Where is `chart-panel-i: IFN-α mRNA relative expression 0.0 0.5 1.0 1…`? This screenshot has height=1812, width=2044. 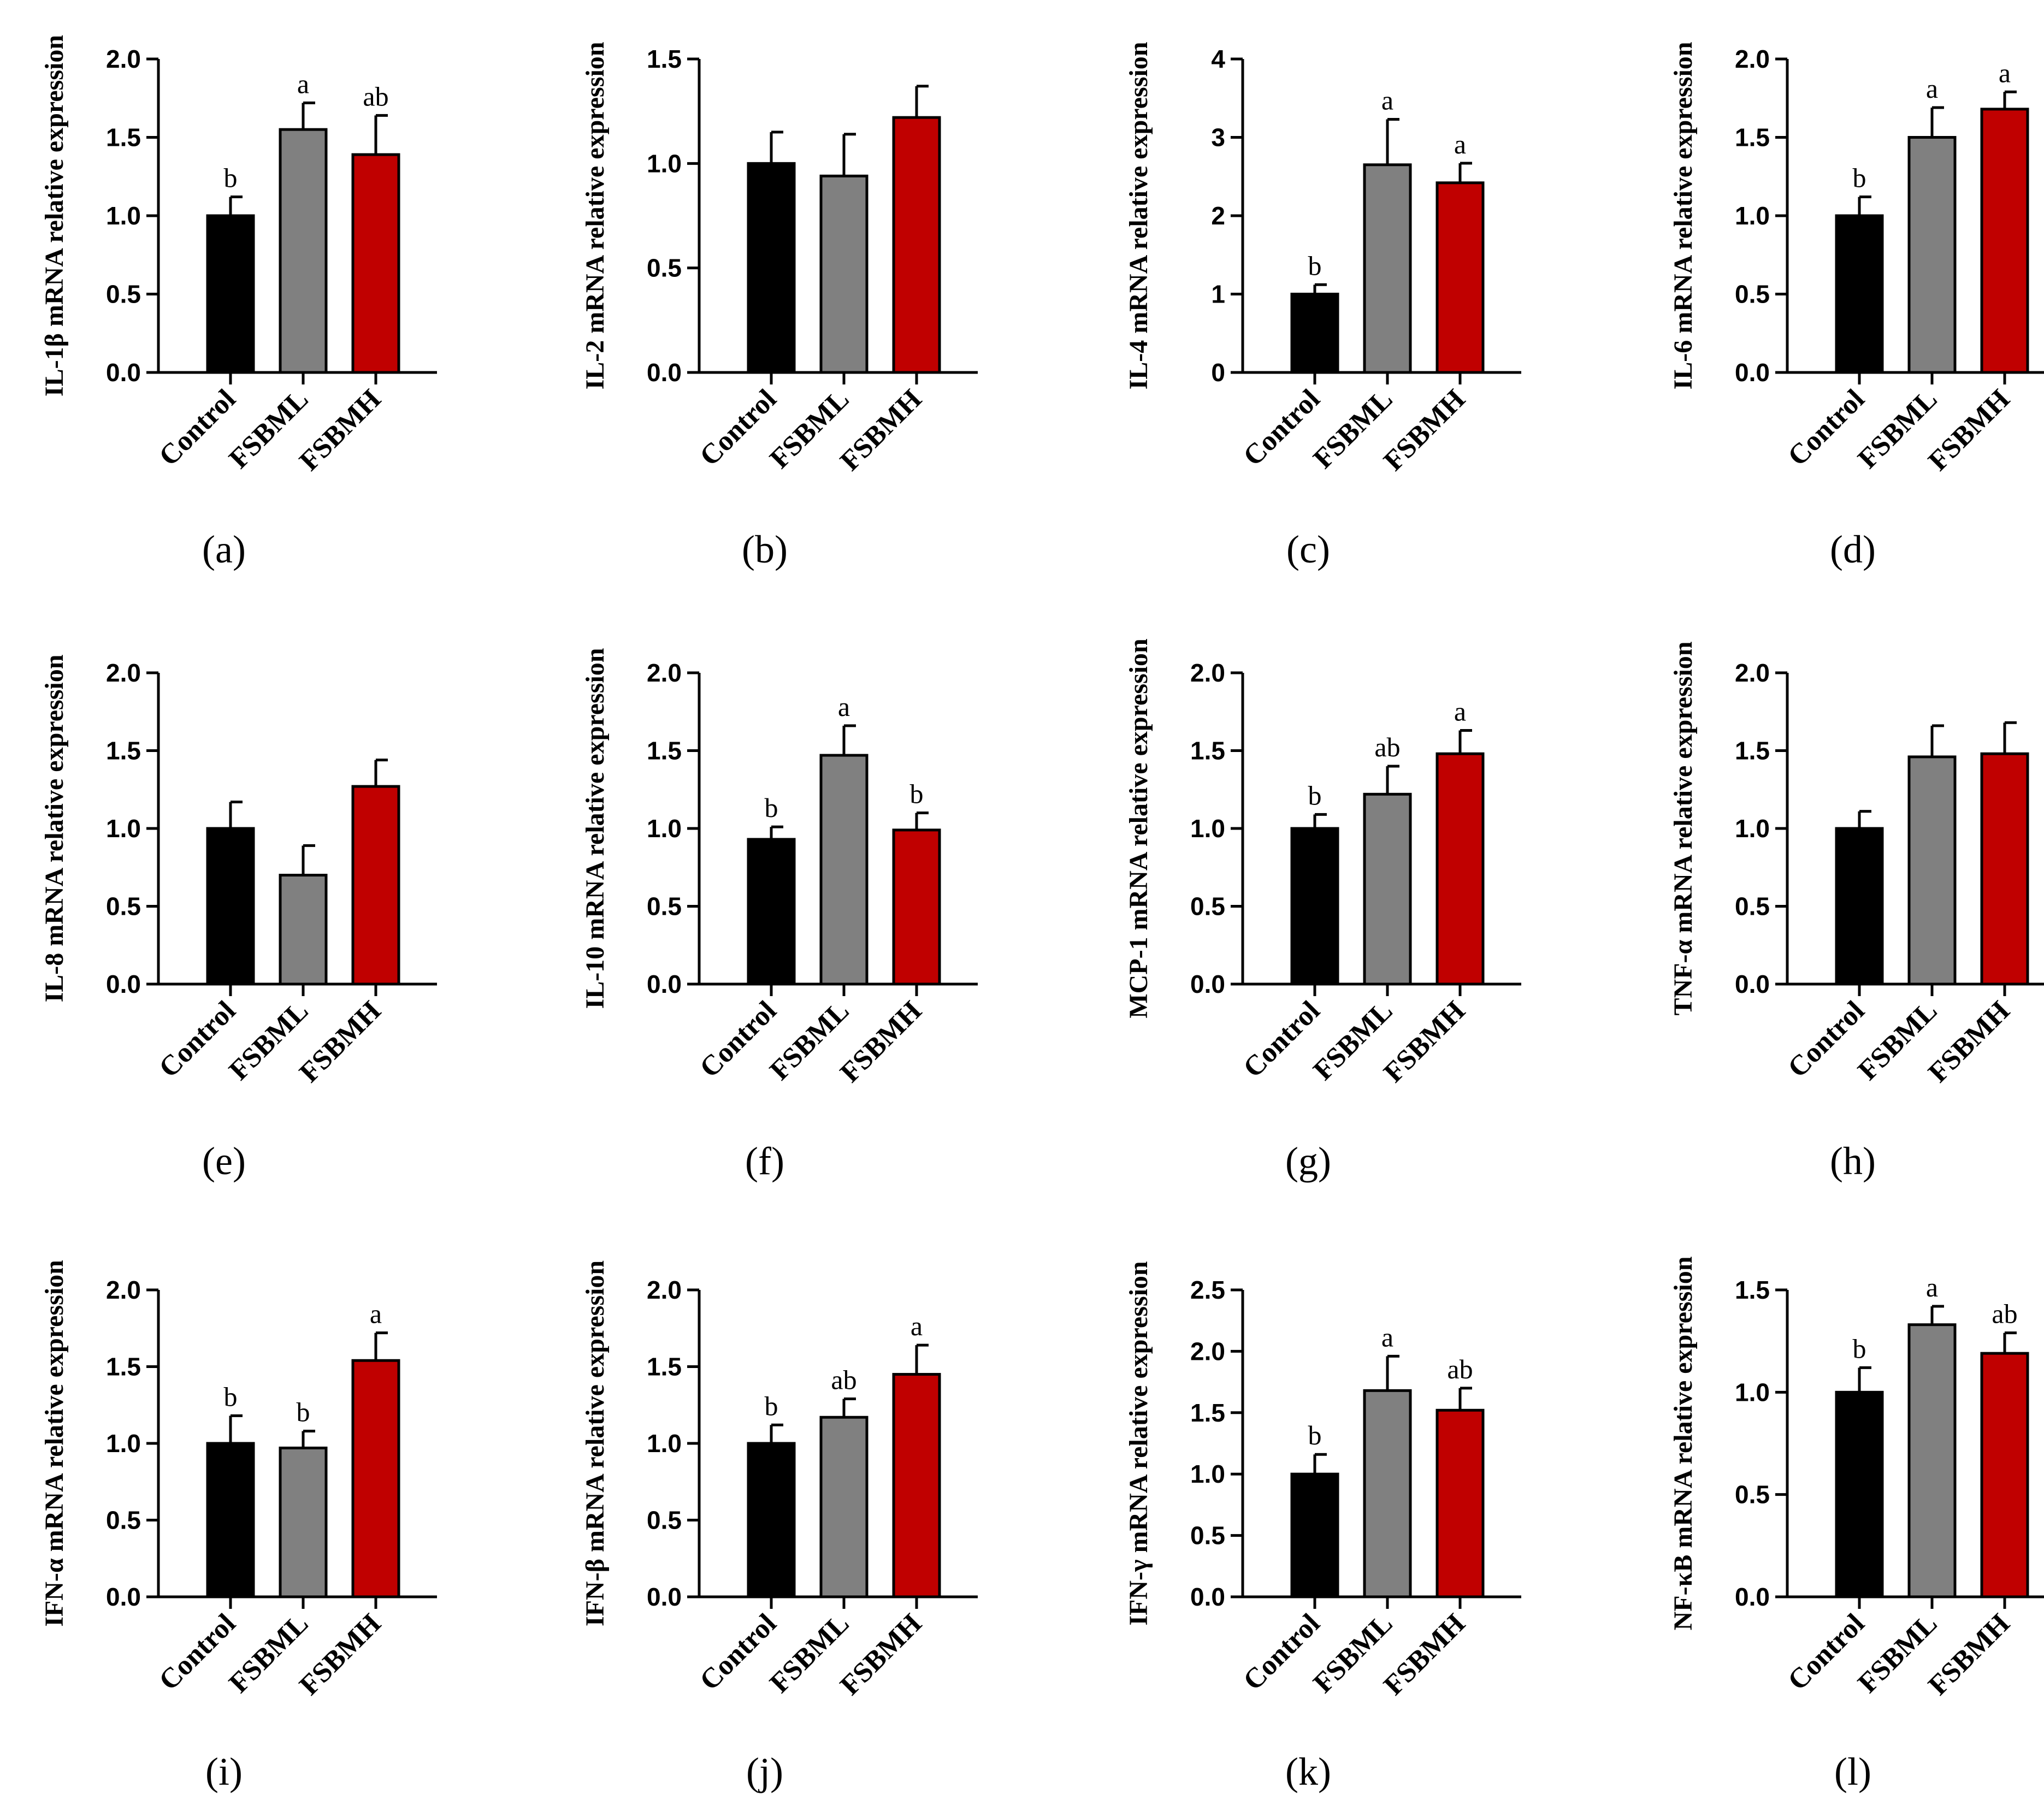
chart-panel-i: IFN-α mRNA relative expression 0.0 0.5 1.0 1… is located at coordinates (238, 1526).